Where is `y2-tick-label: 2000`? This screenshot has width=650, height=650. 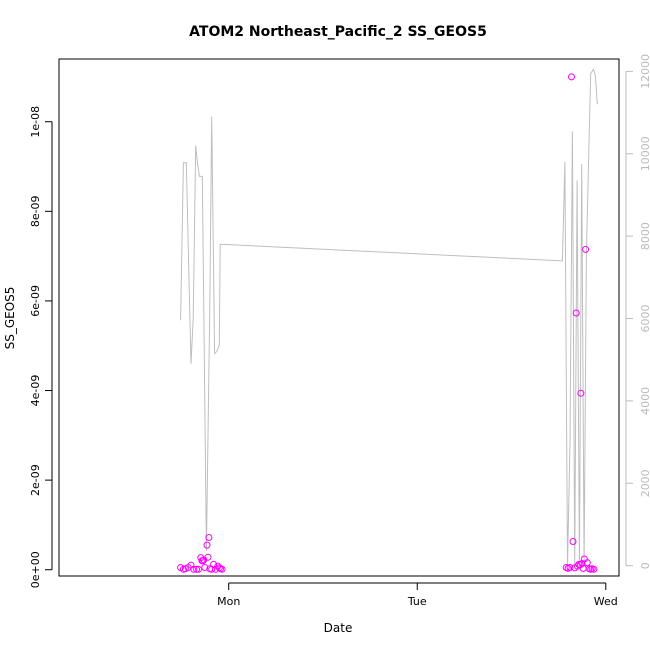
y2-tick-label: 2000 is located at coordinates (644, 483).